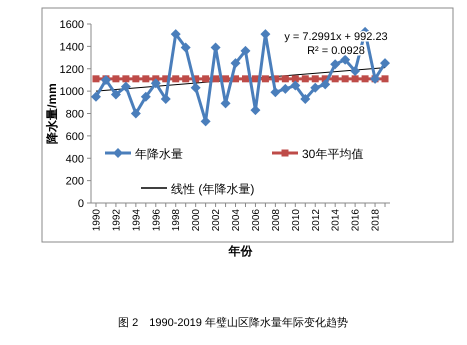  I want to click on x-tick-label: 2004, so click(236, 220).